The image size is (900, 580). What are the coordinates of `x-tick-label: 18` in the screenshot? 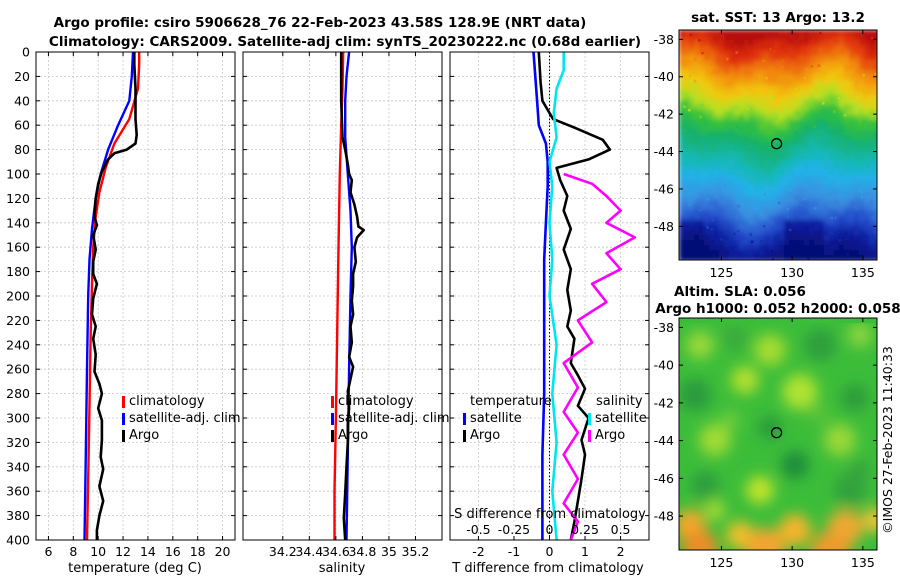 It's located at (198, 551).